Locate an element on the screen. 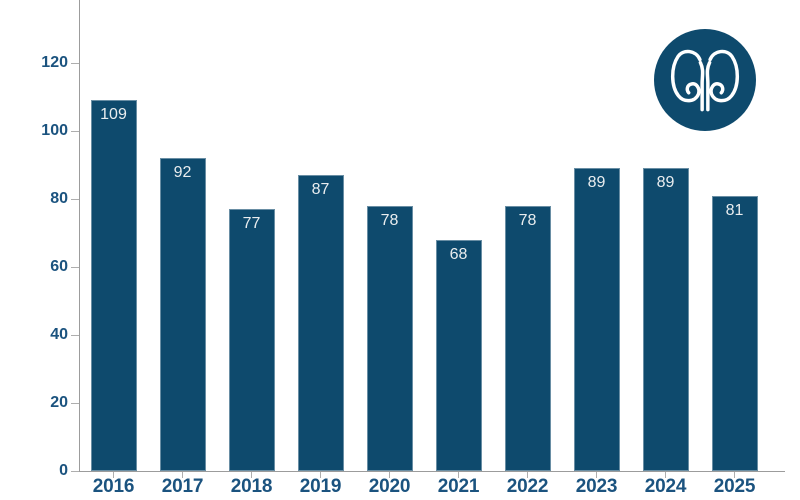 This screenshot has height=500, width=800. x-tick-label-2020: 2020 is located at coordinates (389, 486).